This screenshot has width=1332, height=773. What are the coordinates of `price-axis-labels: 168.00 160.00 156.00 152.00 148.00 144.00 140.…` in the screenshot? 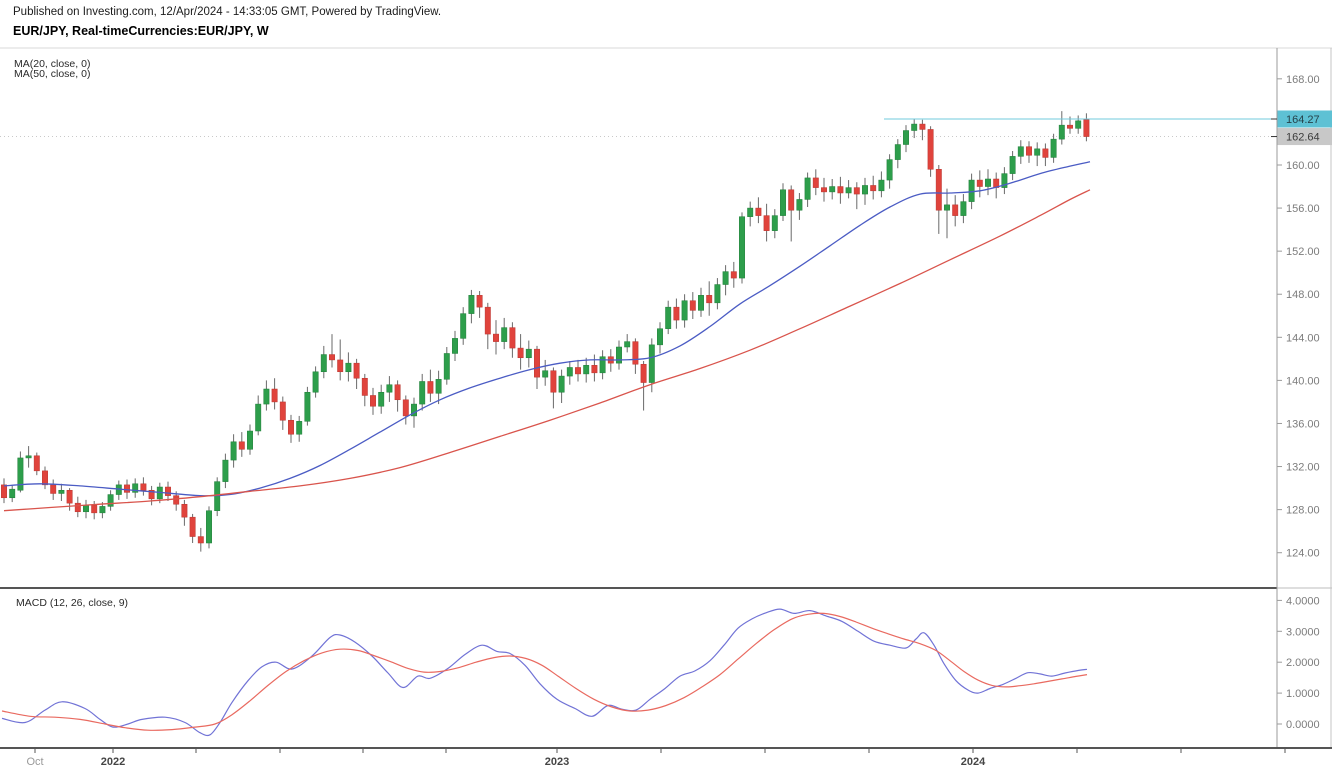 It's located at (1298, 317).